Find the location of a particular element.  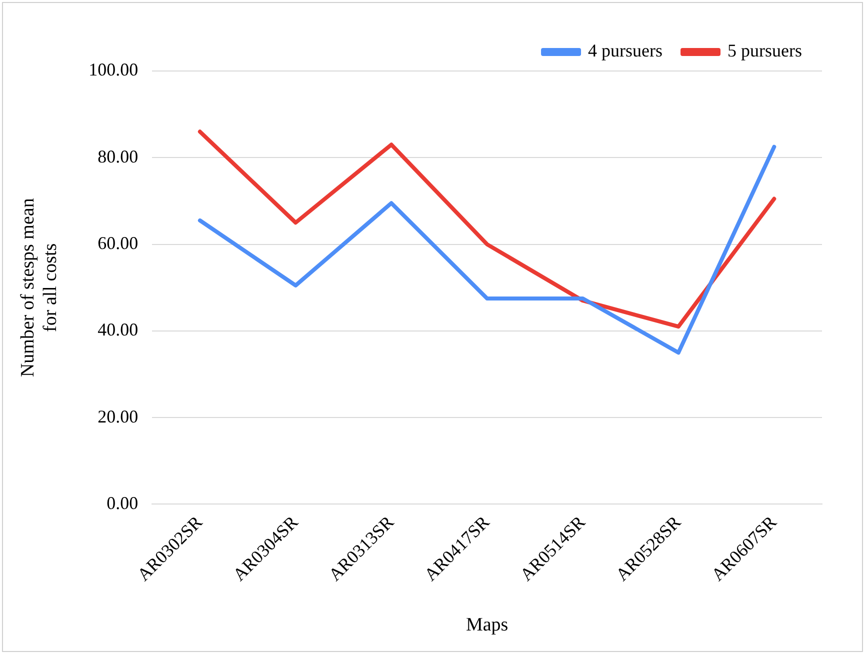

y-axis-title: Number of stesps mean for all costs is located at coordinates (39, 288).